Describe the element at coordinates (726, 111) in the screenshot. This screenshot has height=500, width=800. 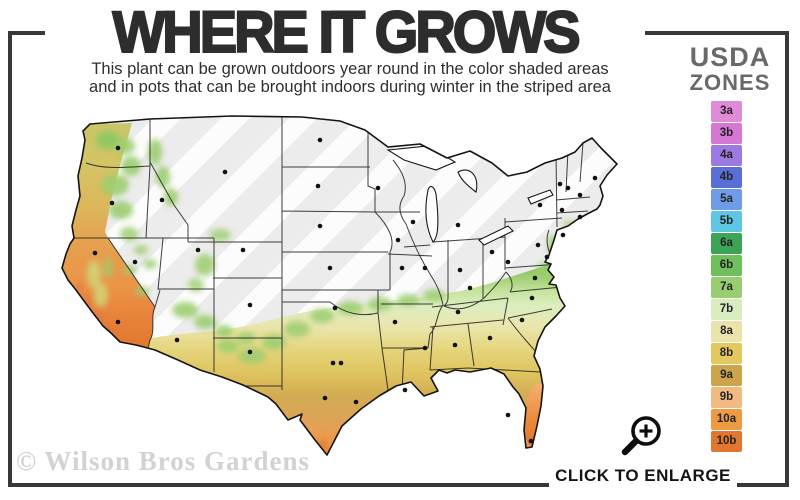
I see `legend-zone-swatch: 3a` at that location.